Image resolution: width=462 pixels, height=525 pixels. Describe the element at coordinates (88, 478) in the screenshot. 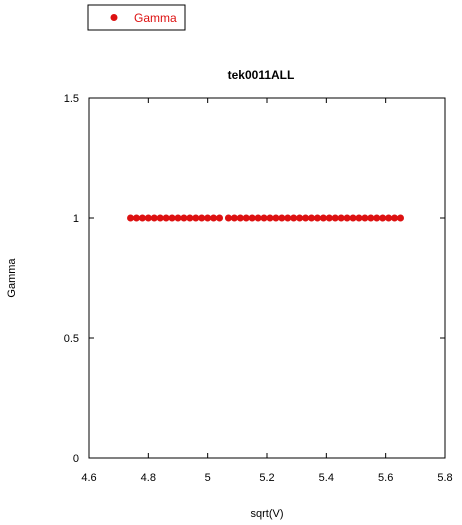

I see `x-tick-label: 4.6` at that location.